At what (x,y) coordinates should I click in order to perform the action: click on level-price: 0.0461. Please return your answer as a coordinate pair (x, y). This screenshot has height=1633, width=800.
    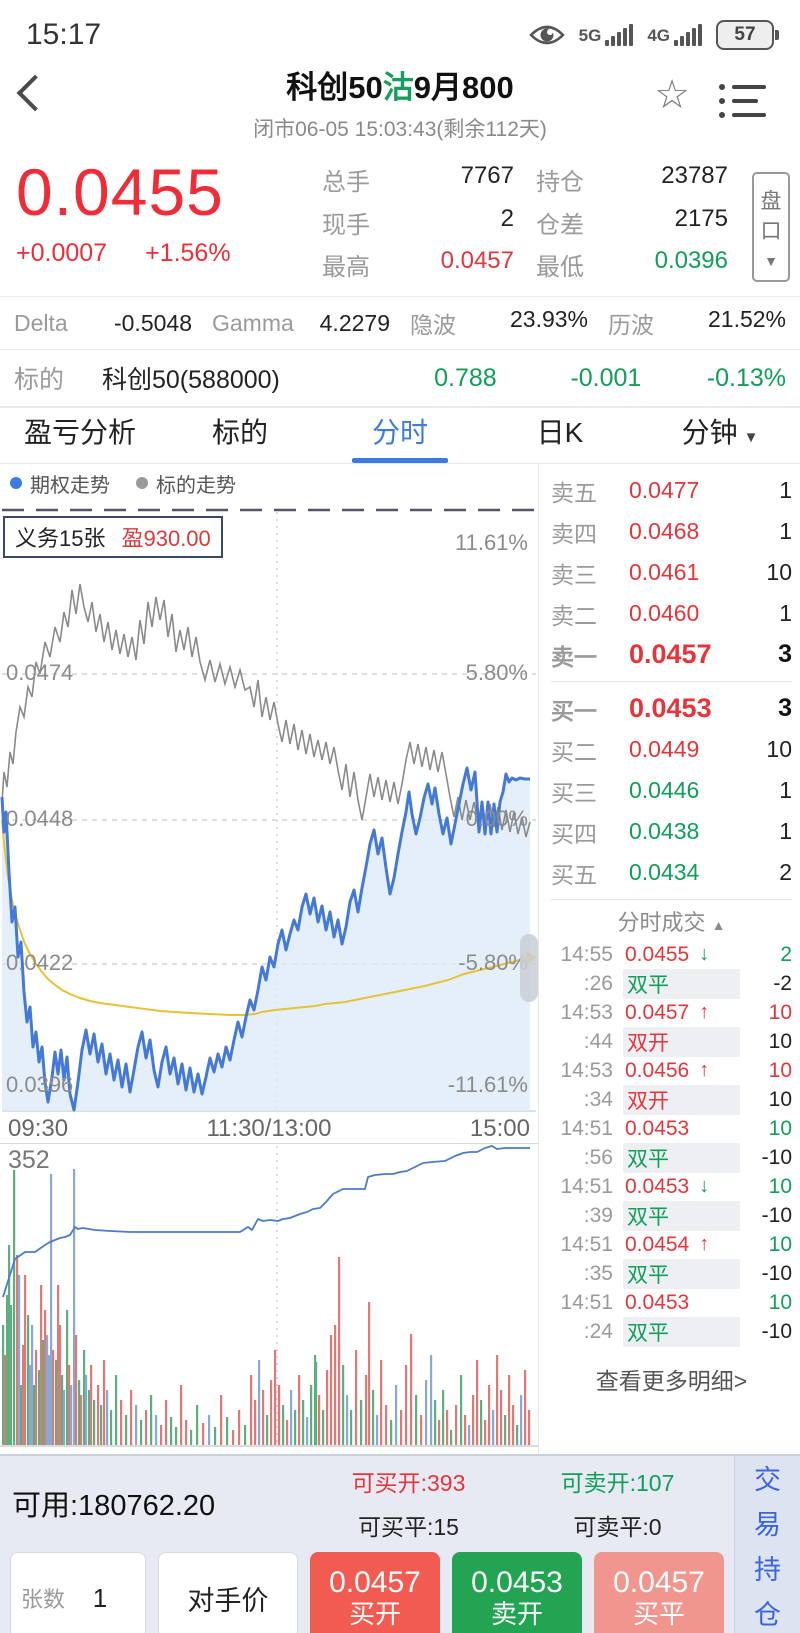
    Looking at the image, I should click on (664, 572).